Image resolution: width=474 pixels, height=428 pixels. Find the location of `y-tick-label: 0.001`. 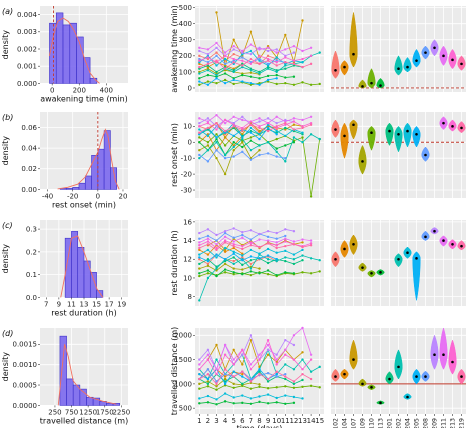

y-tick-label: 0.001 is located at coordinates (27, 67).